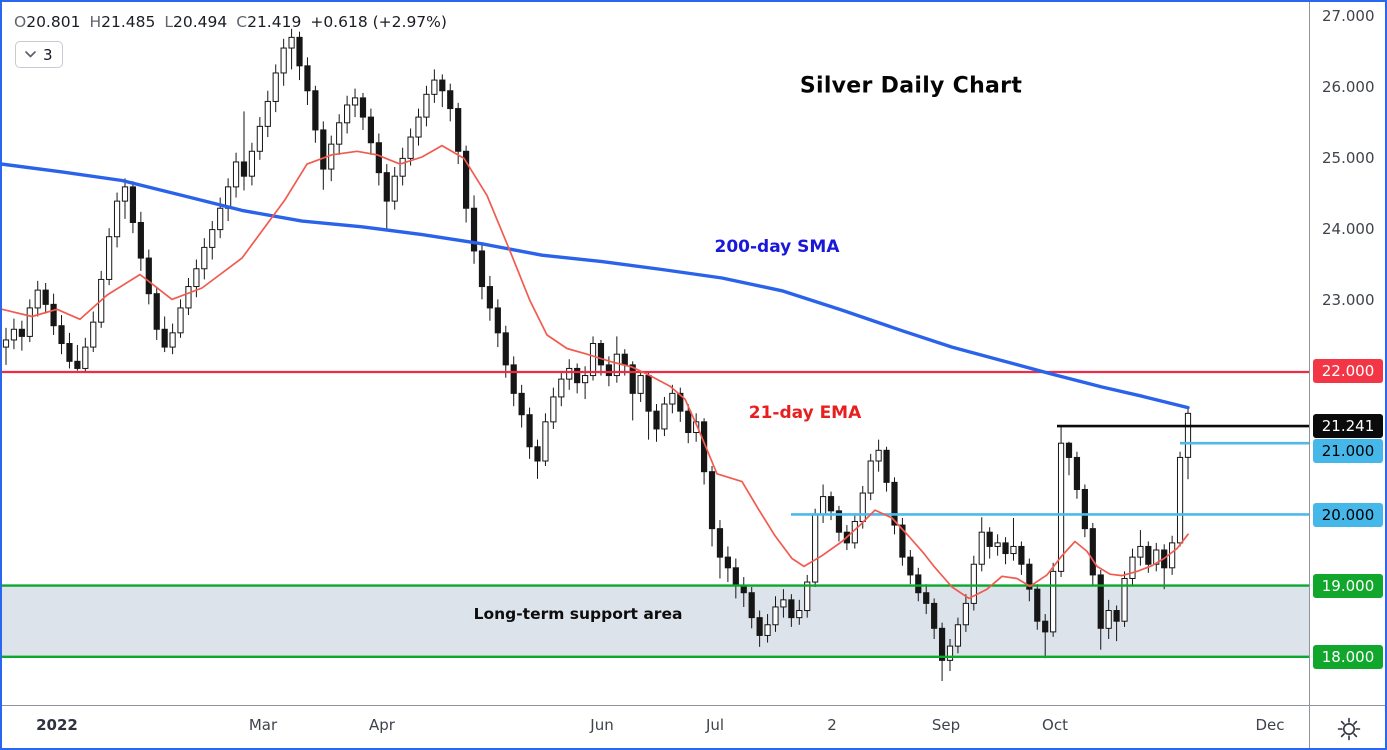 This screenshot has height=750, width=1387. Describe the element at coordinates (53, 22) in the screenshot. I see `open-value: 20.801` at that location.